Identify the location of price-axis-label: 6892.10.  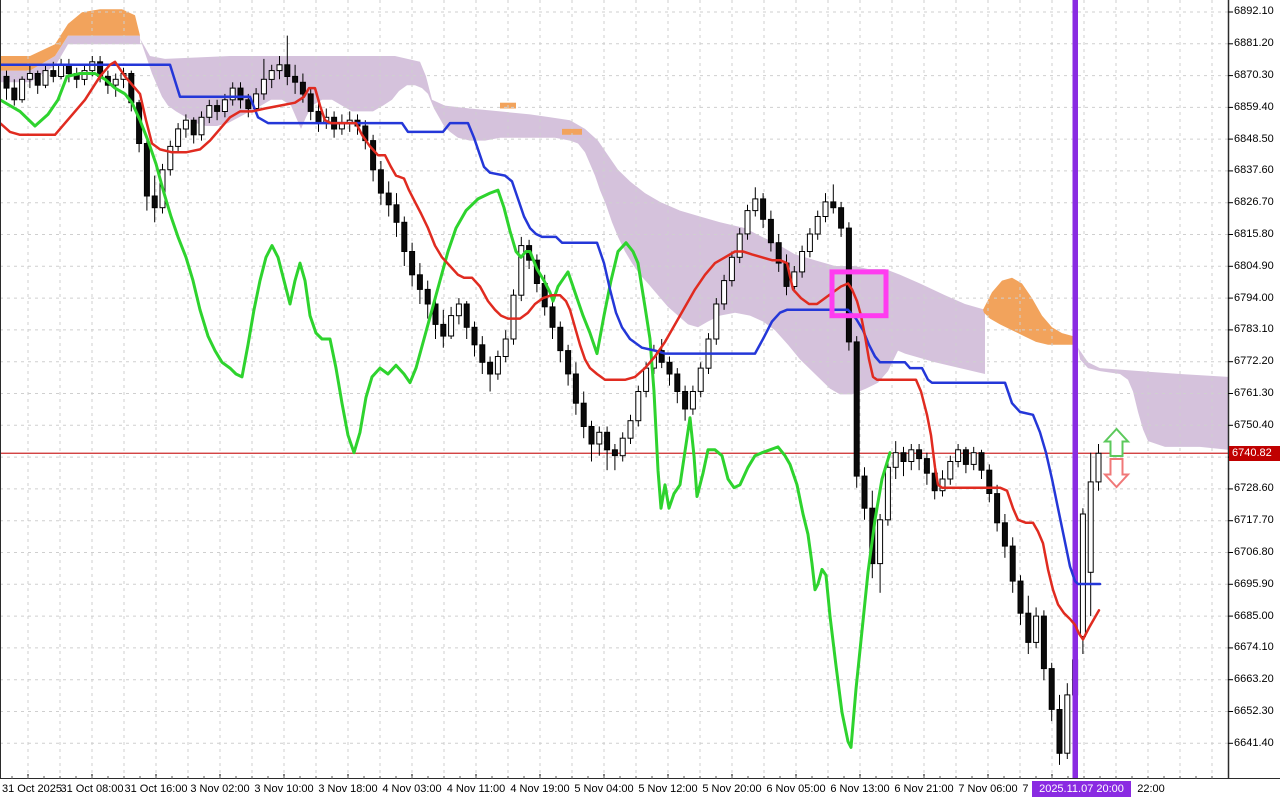
(1254, 11).